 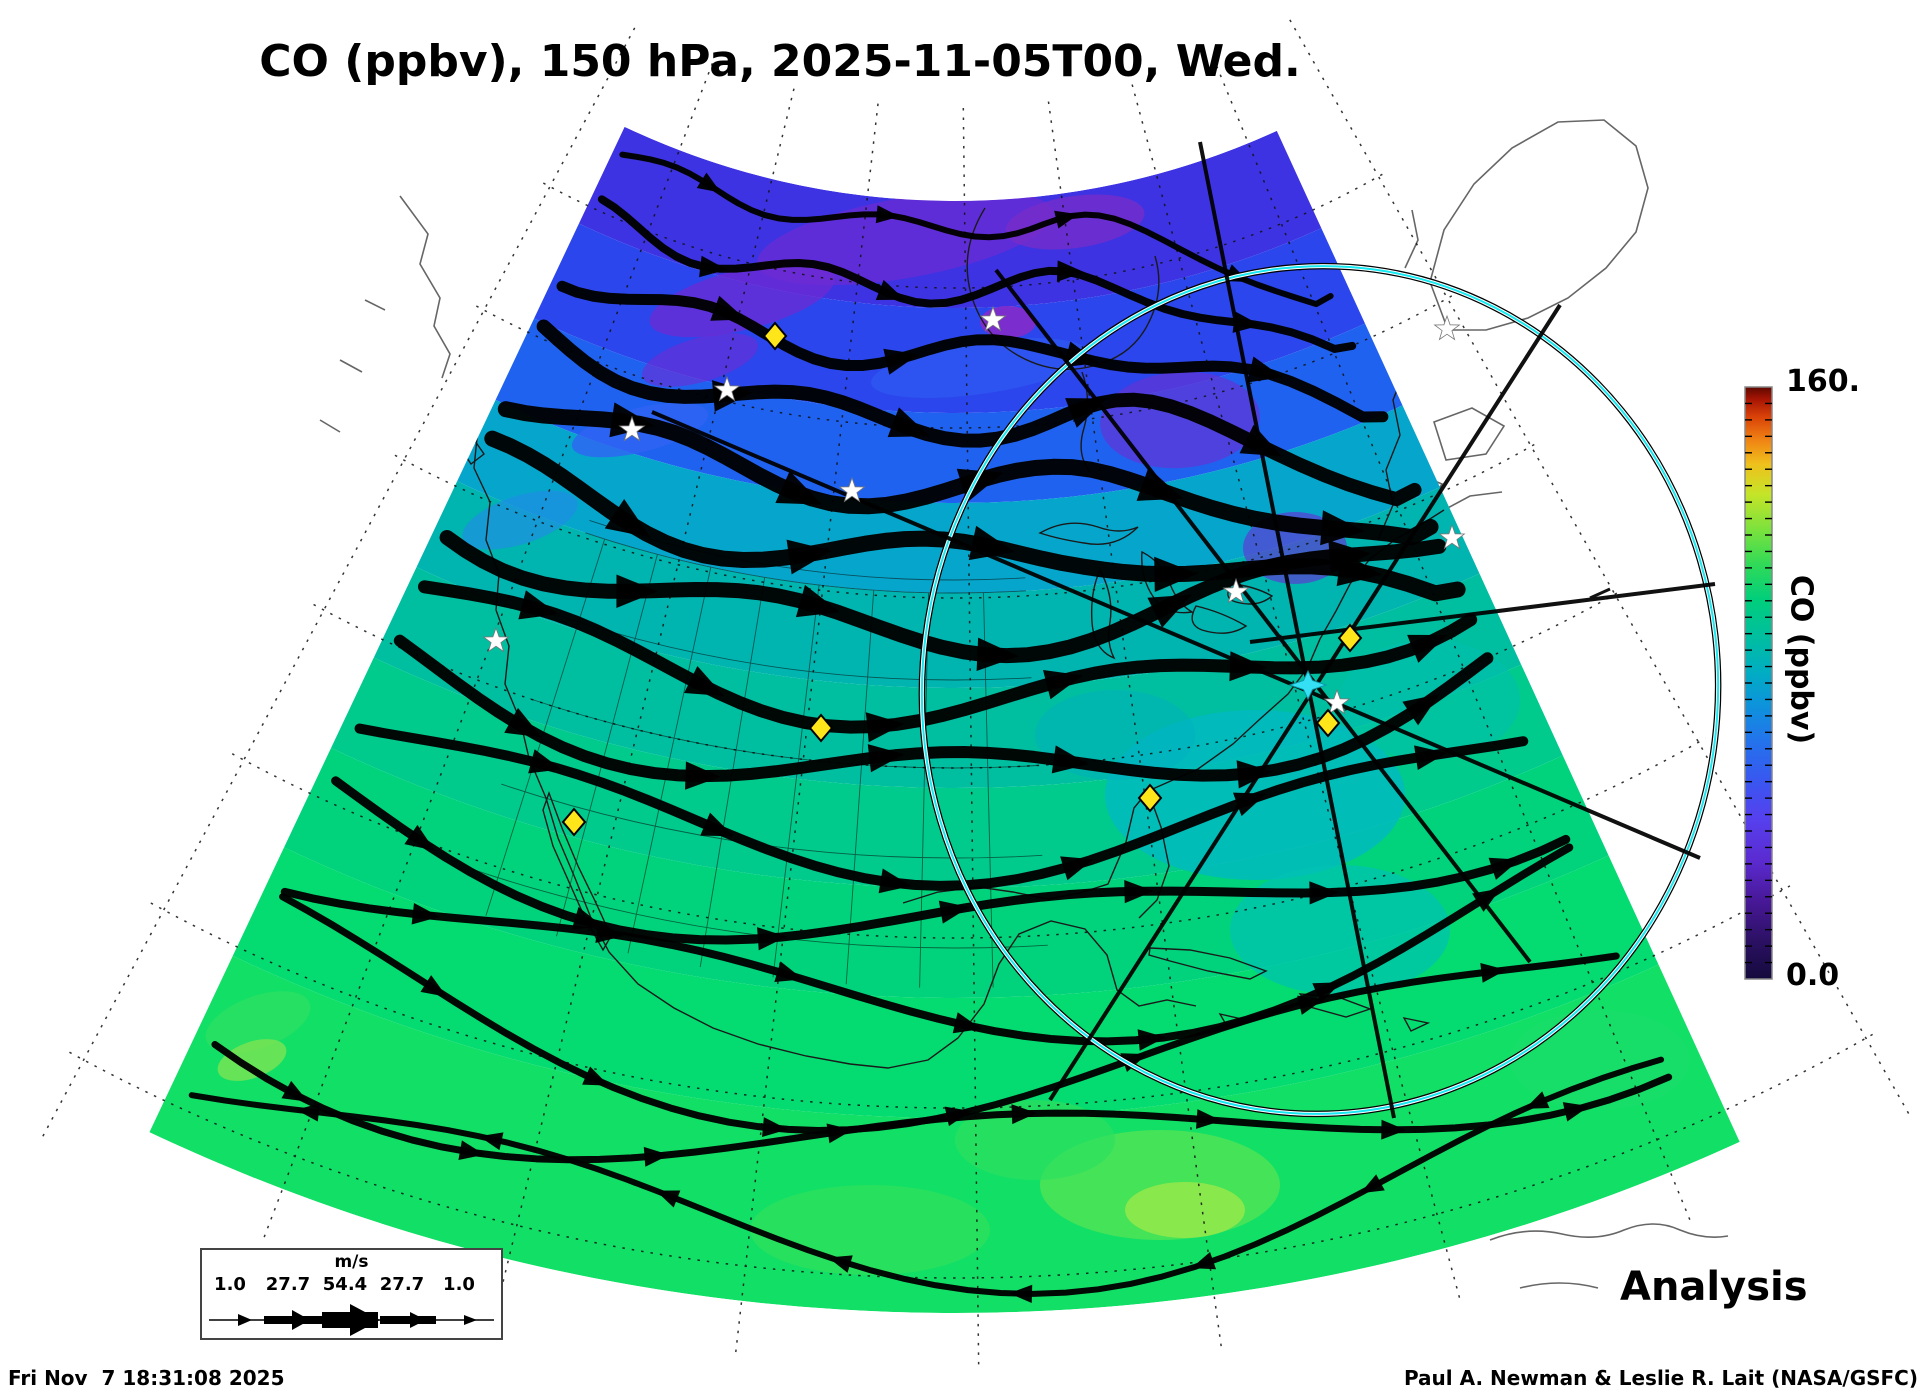 What do you see at coordinates (806, 563) in the screenshot?
I see `state-border-arc` at bounding box center [806, 563].